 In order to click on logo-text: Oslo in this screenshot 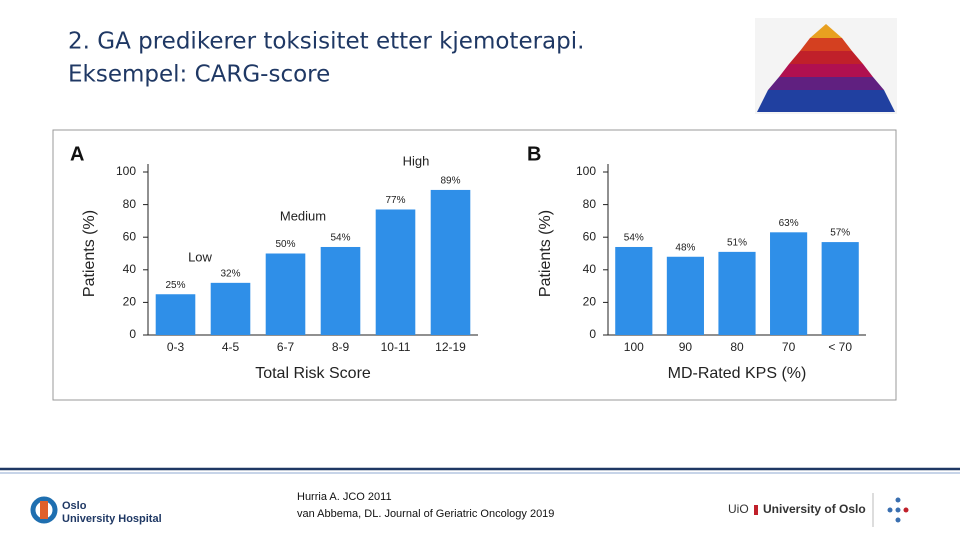, I will do `click(74, 506)`.